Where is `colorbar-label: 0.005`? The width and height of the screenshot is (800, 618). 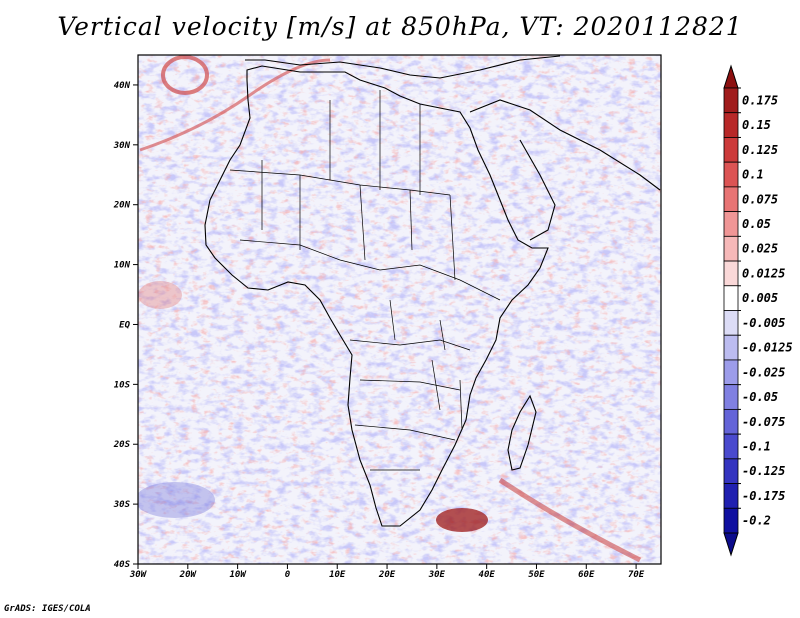
colorbar-label: 0.005 is located at coordinates (760, 298).